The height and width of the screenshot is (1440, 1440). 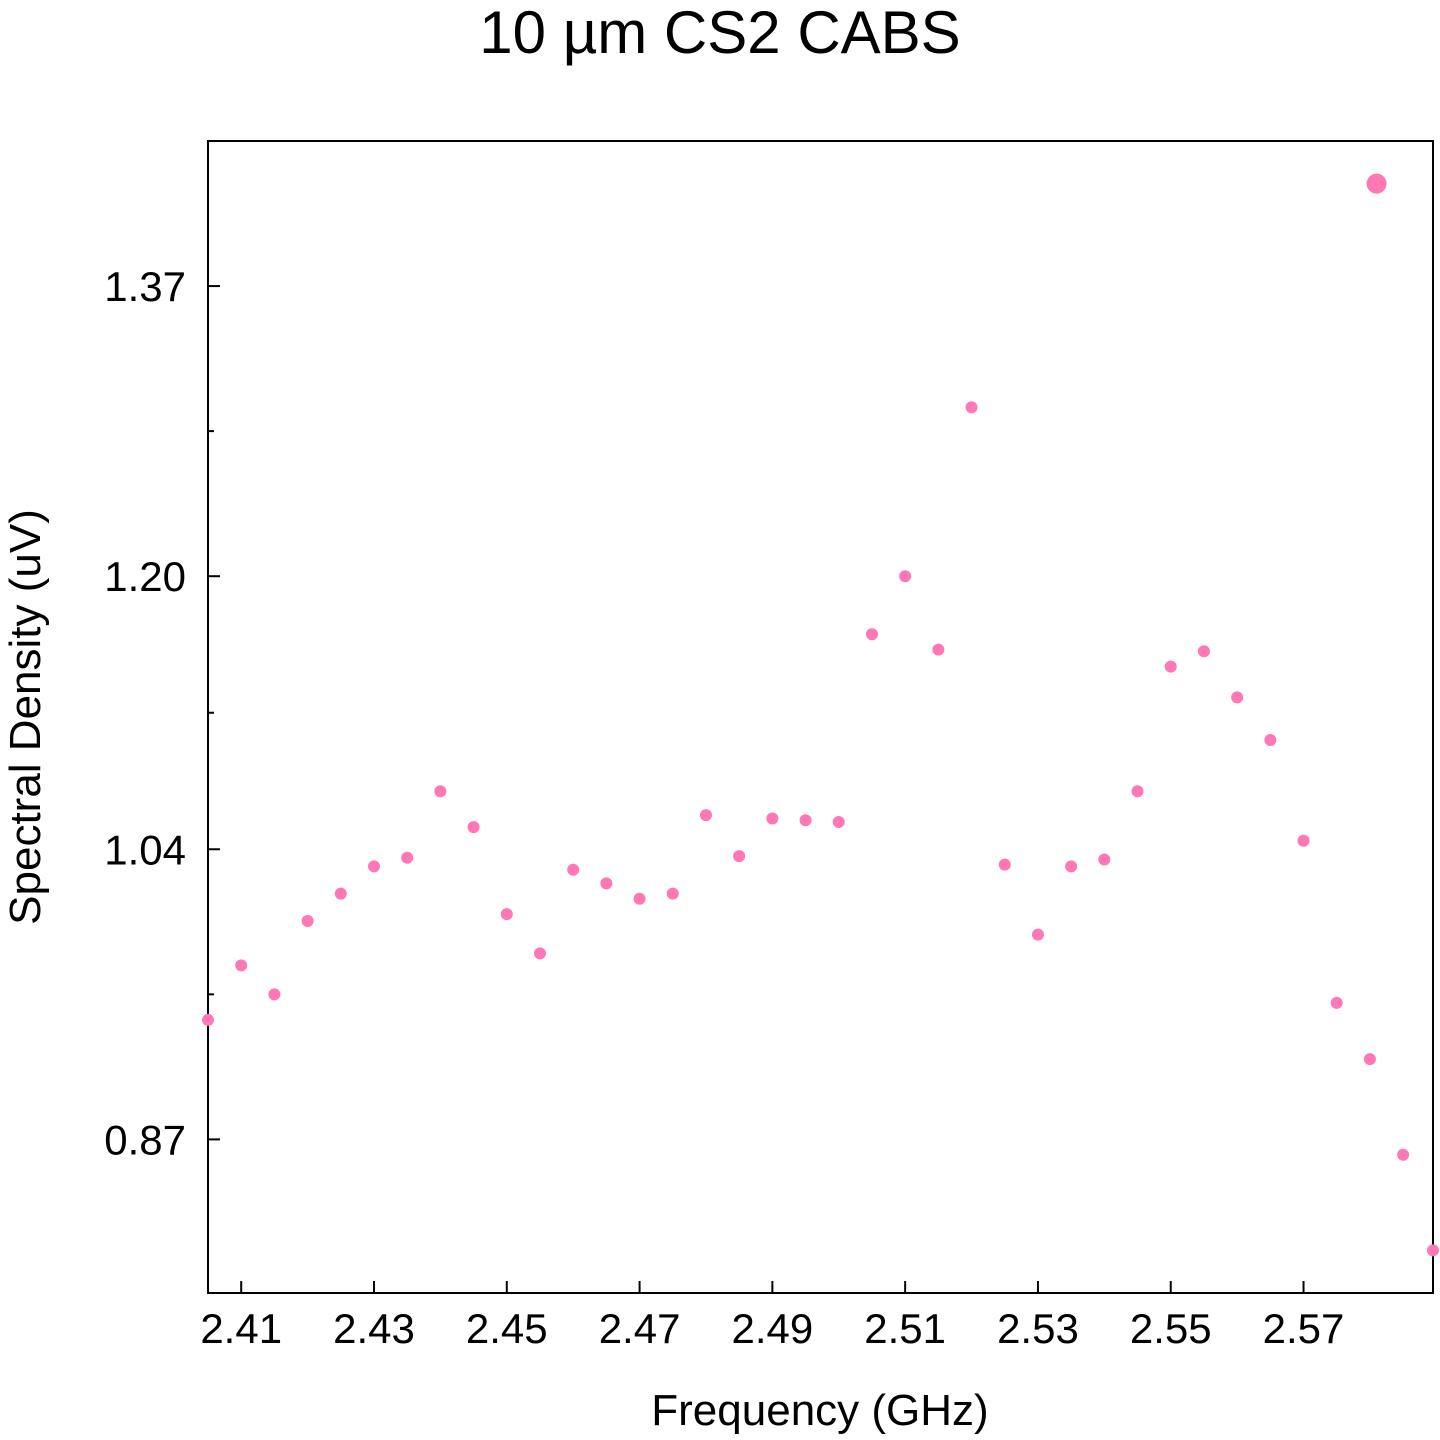 I want to click on chart-title: 10 µm CS2 CABS, so click(x=719, y=33).